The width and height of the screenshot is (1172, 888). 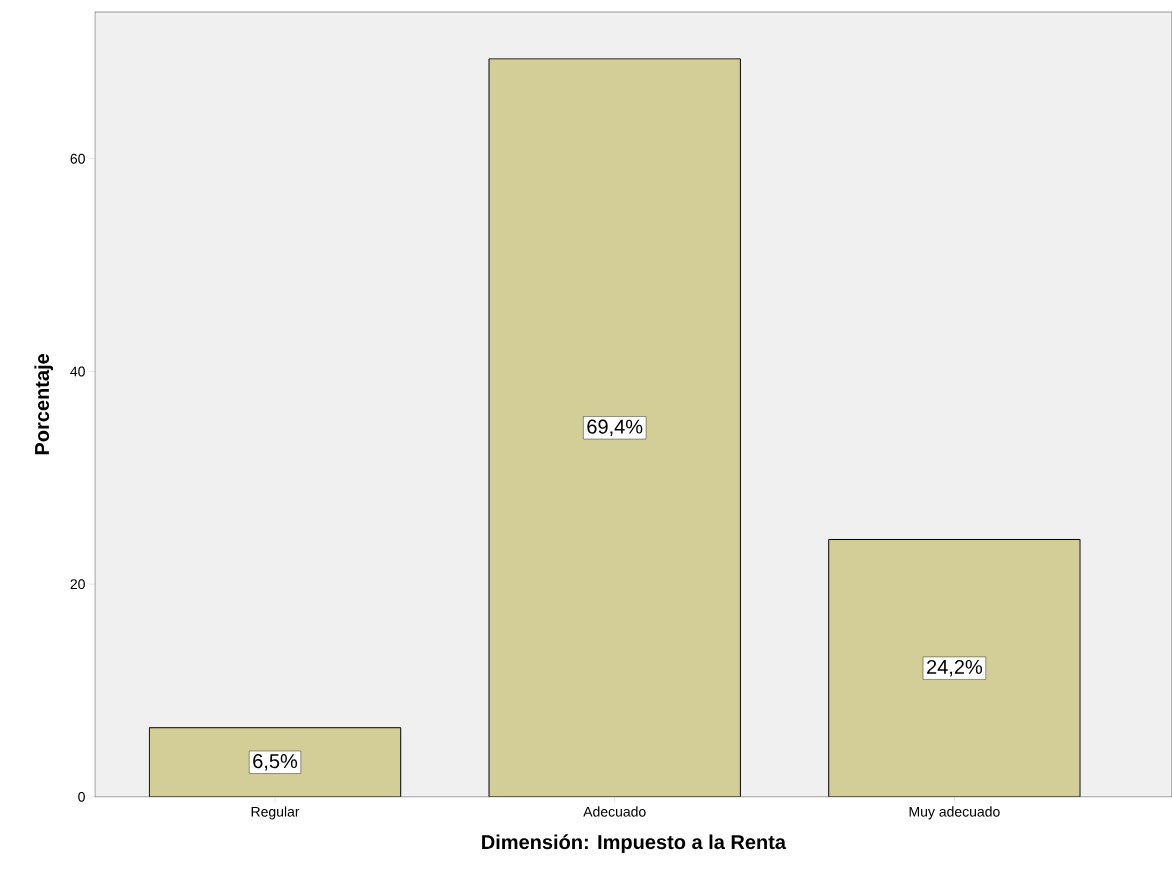 What do you see at coordinates (44, 404) in the screenshot?
I see `y-axis-title: Porcentaje` at bounding box center [44, 404].